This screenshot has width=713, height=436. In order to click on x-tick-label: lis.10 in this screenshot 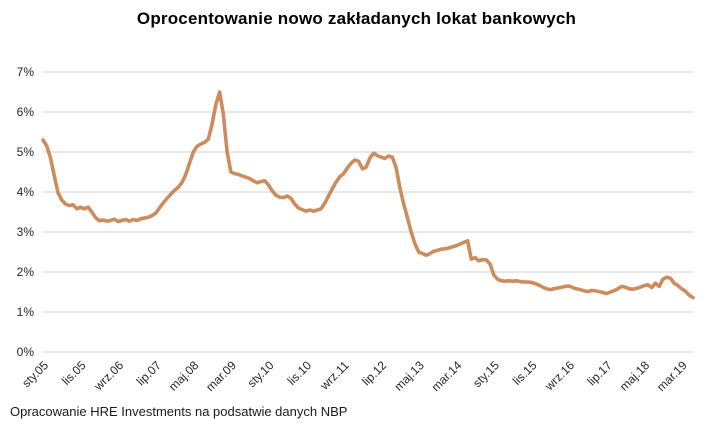, I will do `click(299, 373)`.